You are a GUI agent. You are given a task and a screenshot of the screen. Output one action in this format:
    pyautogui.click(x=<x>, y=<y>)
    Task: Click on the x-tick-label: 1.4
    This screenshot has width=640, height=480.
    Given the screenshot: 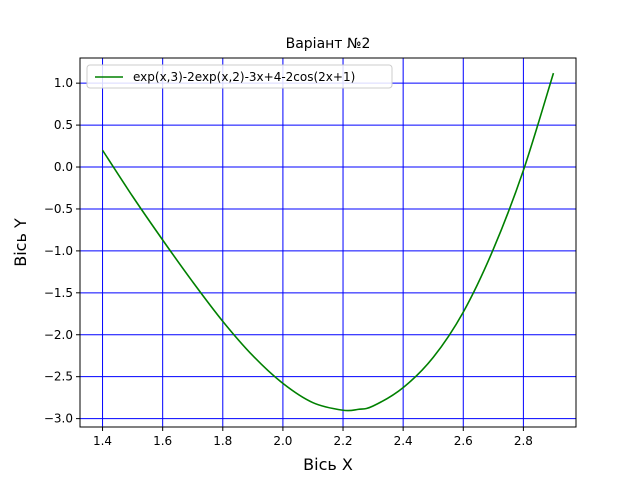 What is the action you would take?
    pyautogui.click(x=102, y=441)
    